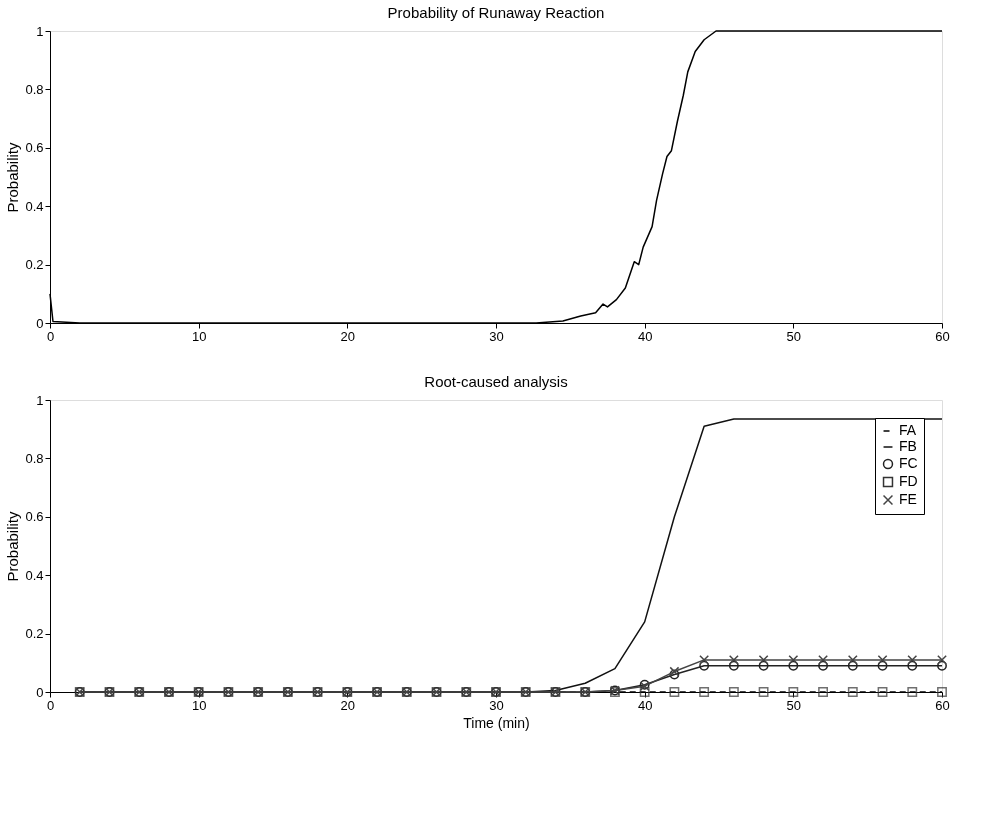 The image size is (1005, 816). What do you see at coordinates (496, 722) in the screenshot?
I see `x-axis-title: Time (min)` at bounding box center [496, 722].